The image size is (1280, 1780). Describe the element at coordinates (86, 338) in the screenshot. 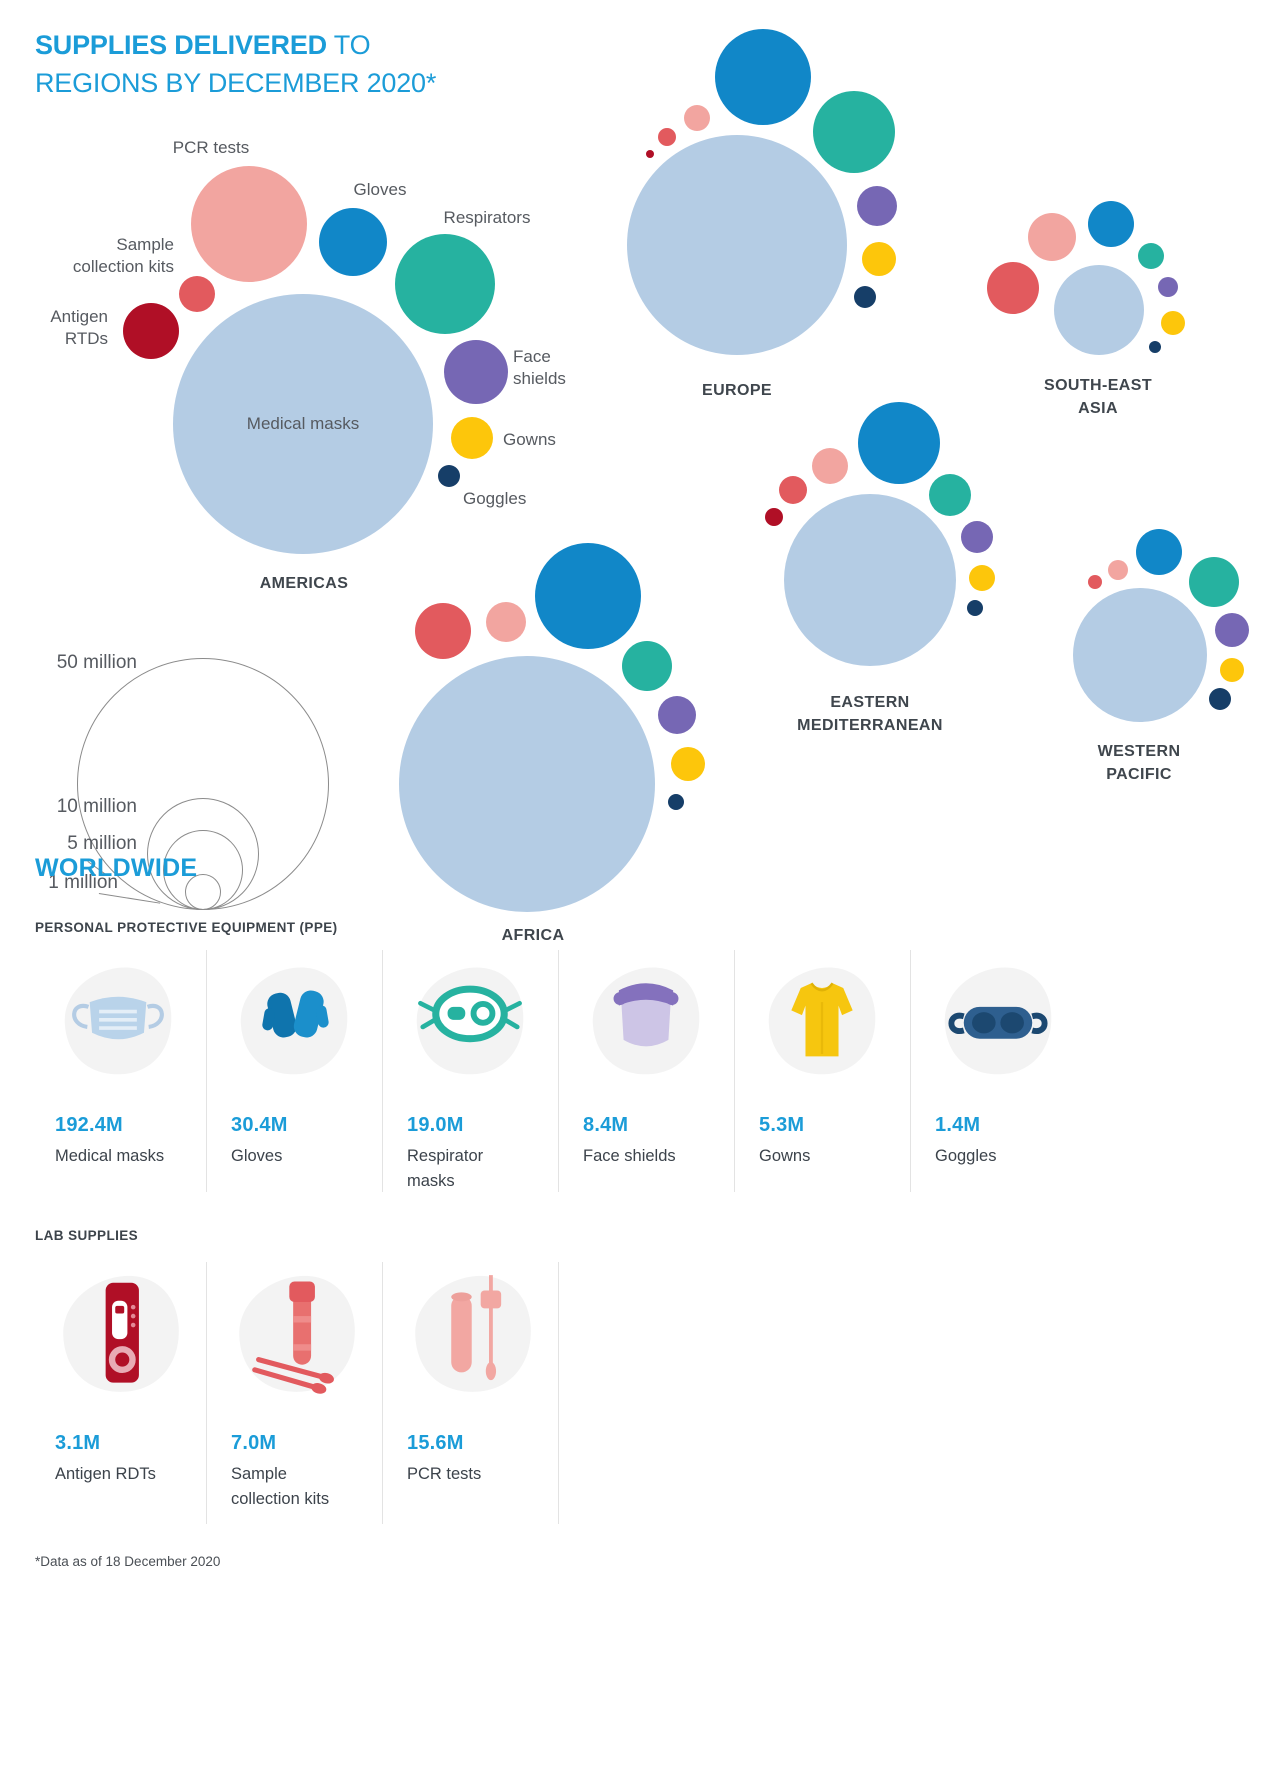

I see `bubble-annotation-rtds: RTDs` at that location.